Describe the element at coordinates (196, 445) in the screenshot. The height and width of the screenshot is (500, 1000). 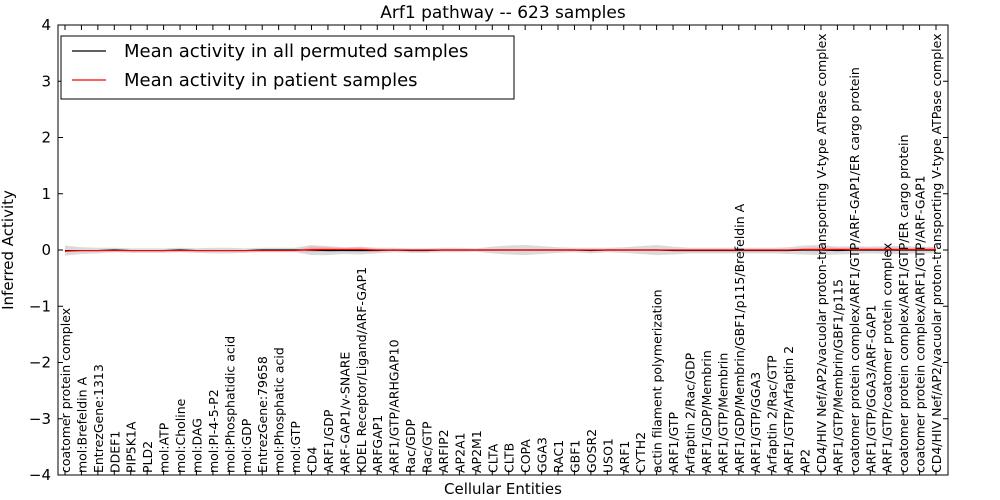
I see `x-tick-label: mol:DAG` at that location.